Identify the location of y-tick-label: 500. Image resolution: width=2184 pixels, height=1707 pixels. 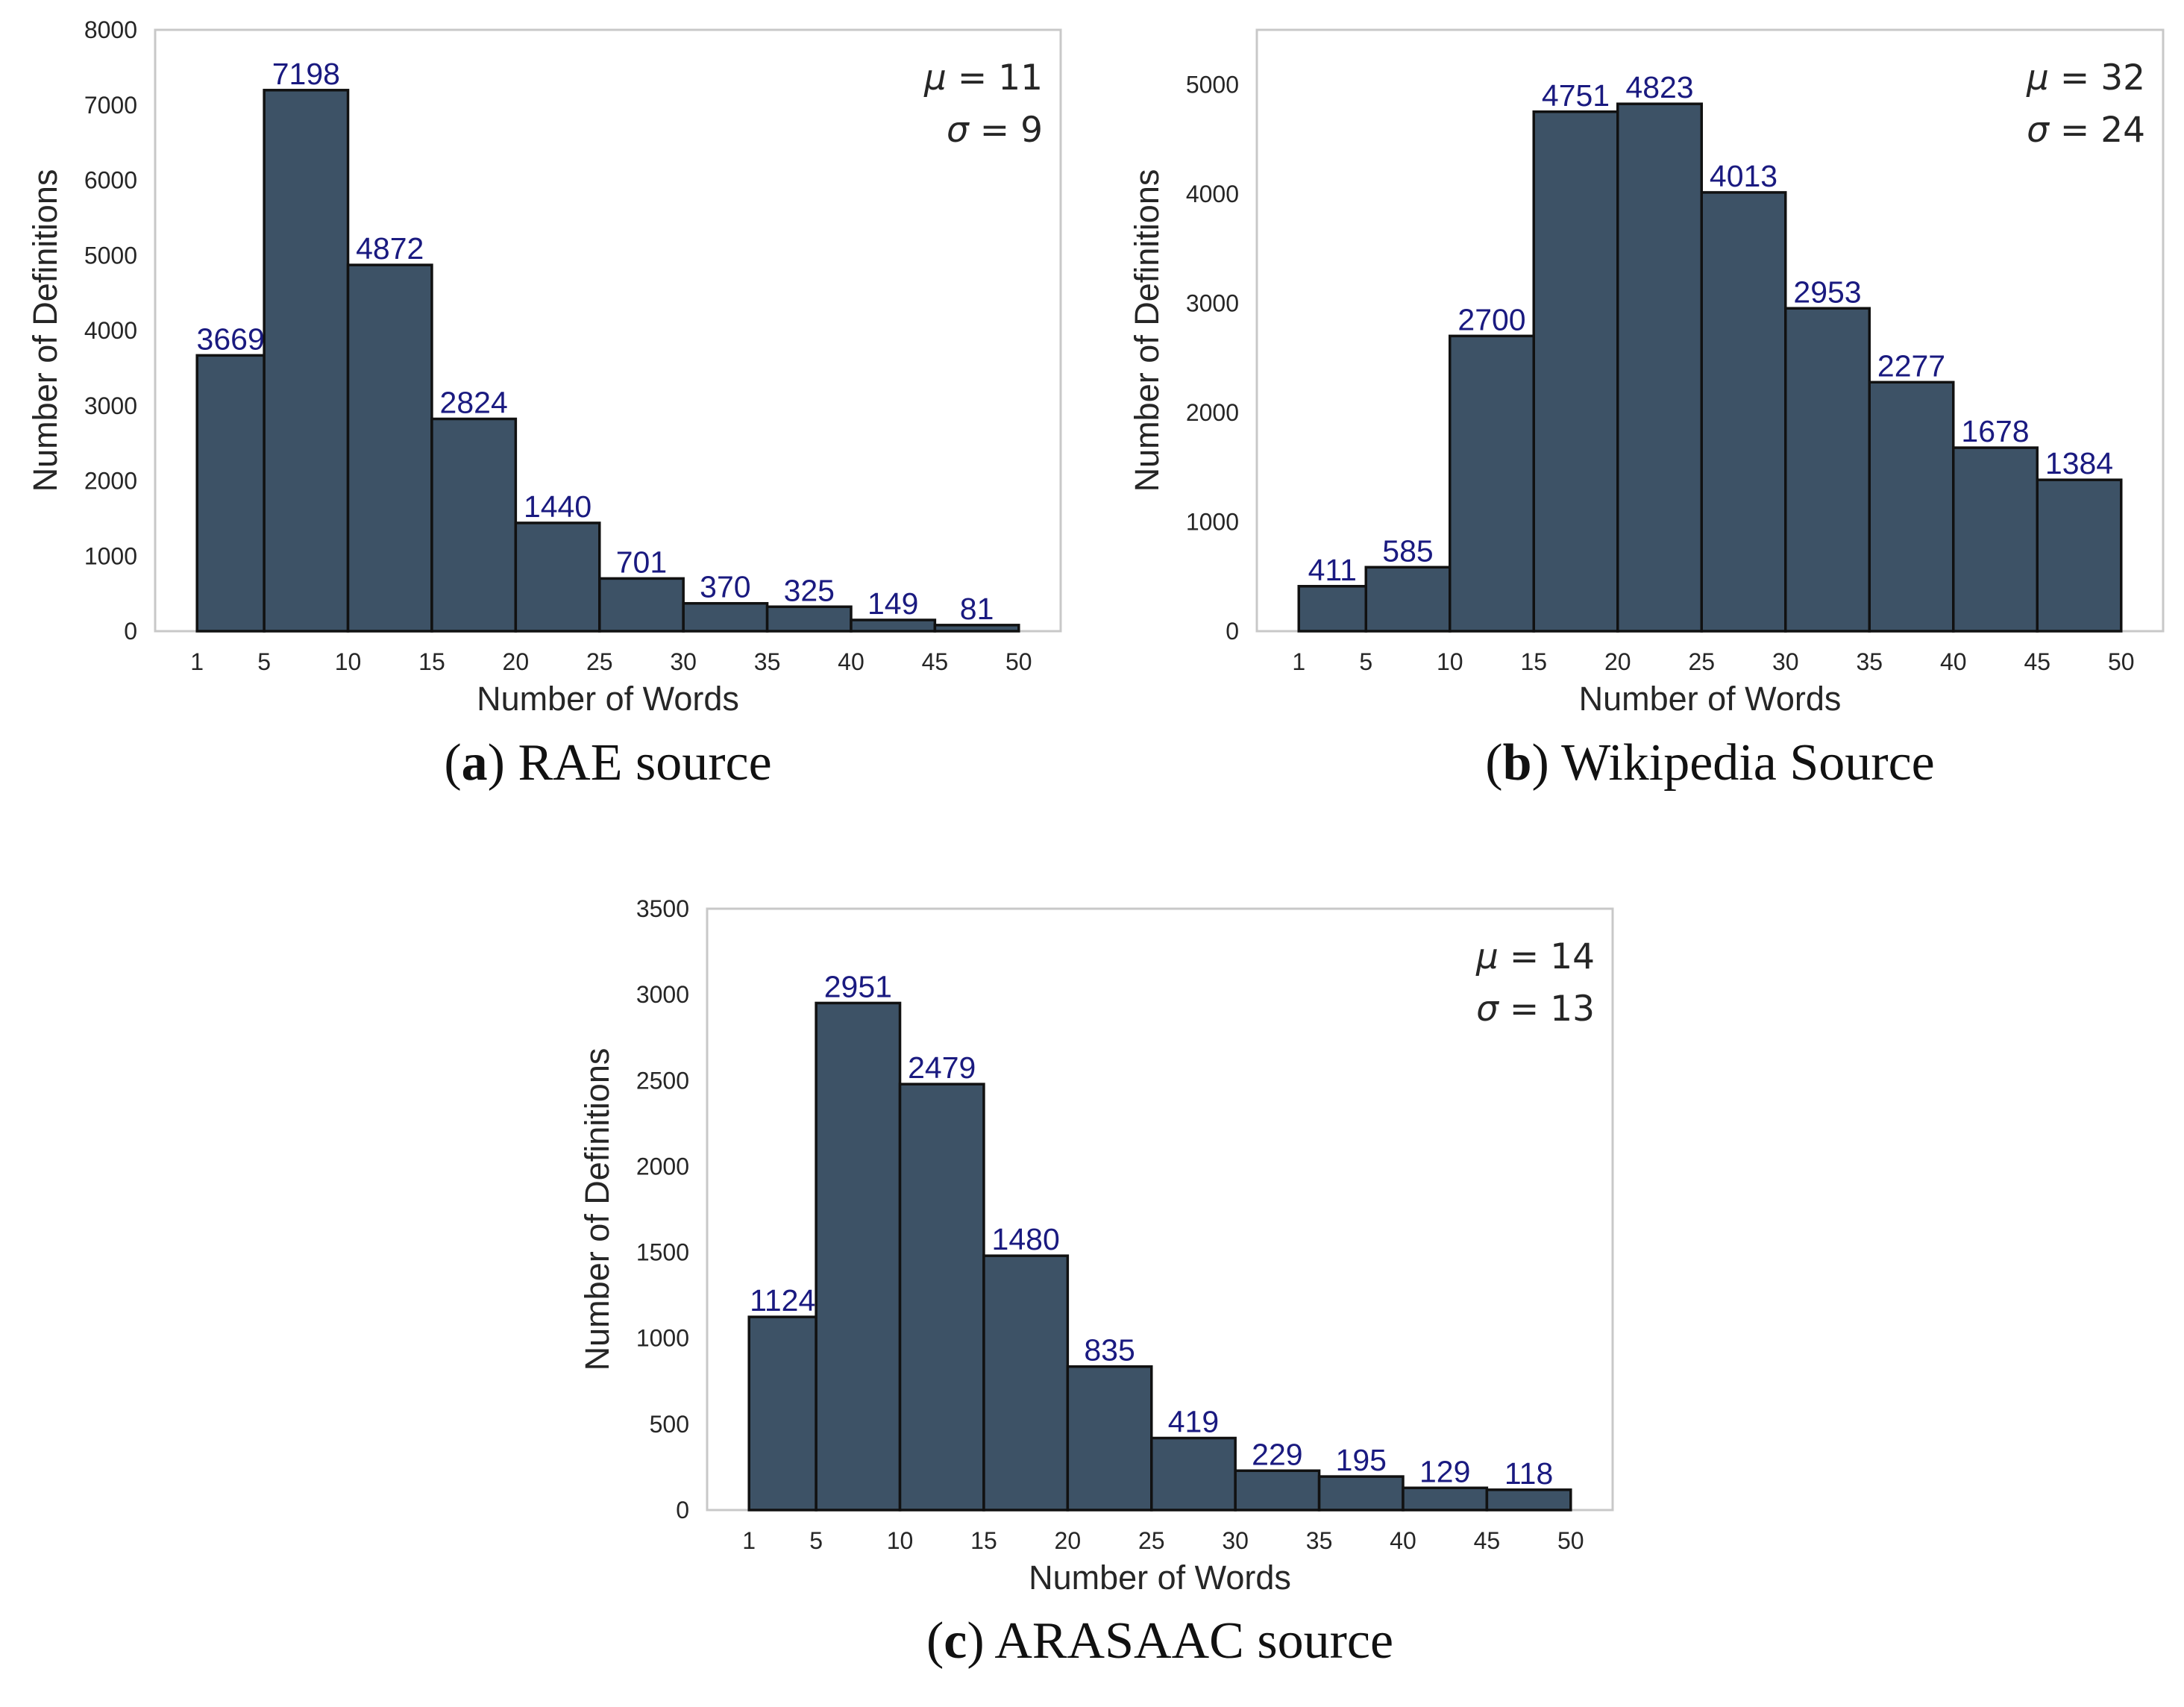
(669, 1424).